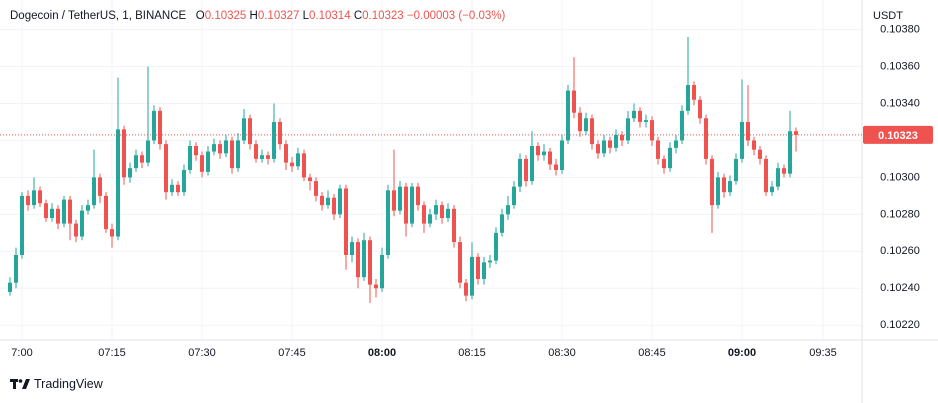 This screenshot has width=938, height=403. What do you see at coordinates (472, 353) in the screenshot?
I see `x-tick-label: 08:15` at bounding box center [472, 353].